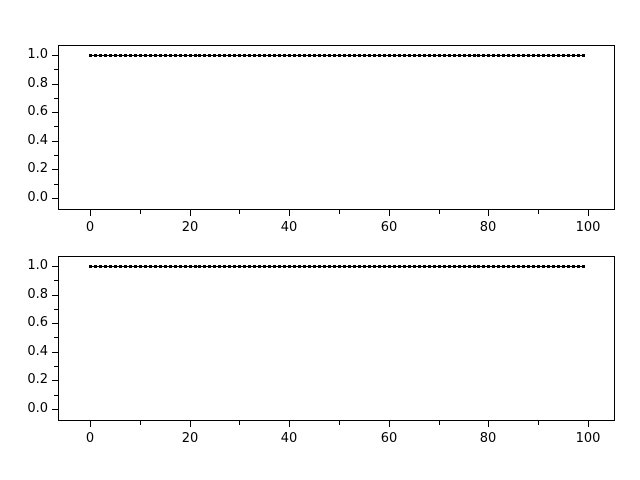  I want to click on x-tick-label: 60, so click(389, 438).